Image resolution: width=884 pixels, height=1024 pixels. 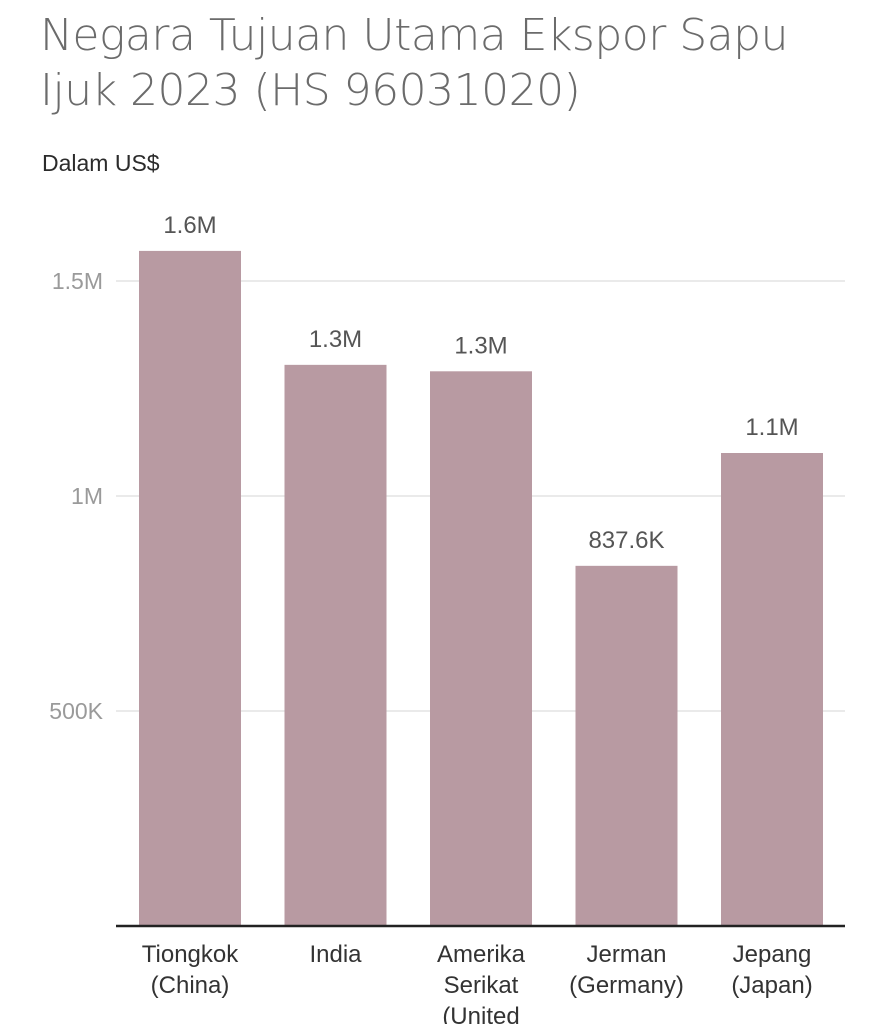 I want to click on data-label: 837.6K, so click(x=626, y=540).